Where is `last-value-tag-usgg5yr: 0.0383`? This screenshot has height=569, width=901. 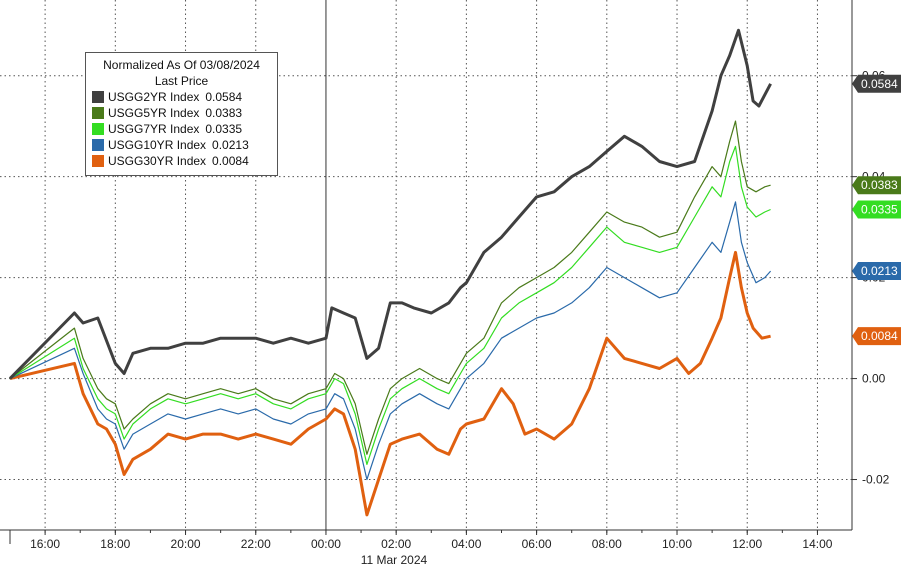
last-value-tag-usgg5yr: 0.0383 is located at coordinates (876, 185).